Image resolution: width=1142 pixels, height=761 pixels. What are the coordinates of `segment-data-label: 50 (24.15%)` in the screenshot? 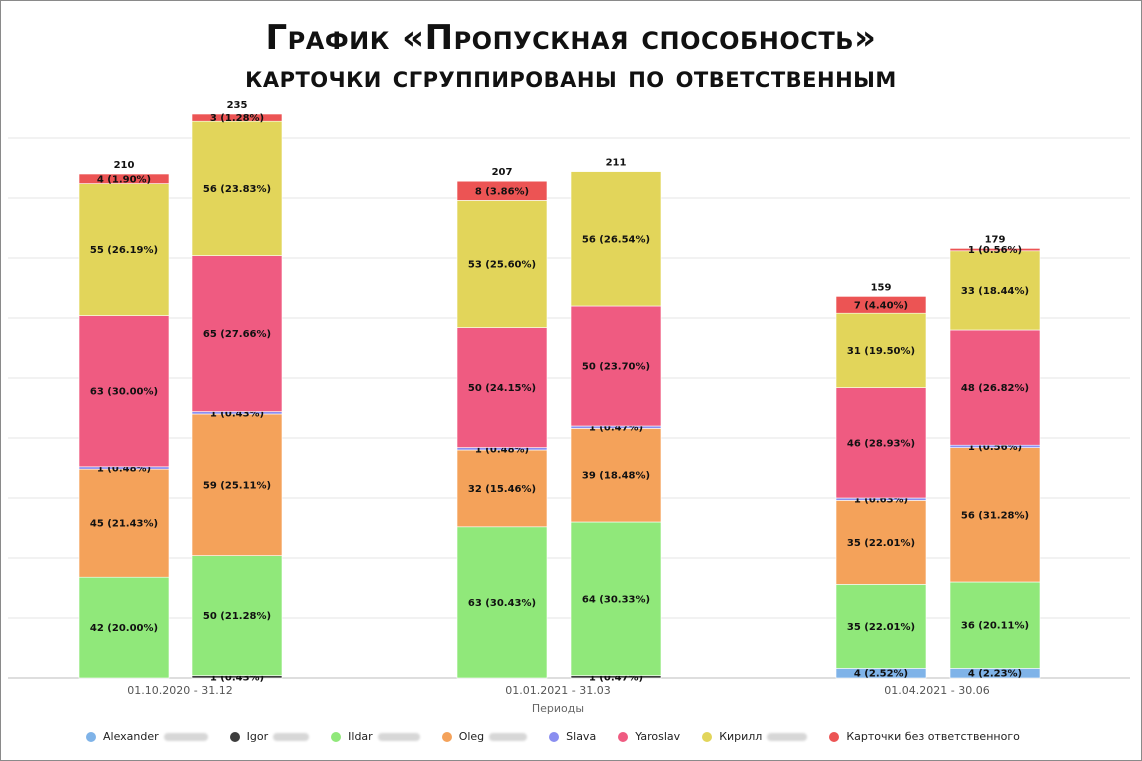 It's located at (502, 388).